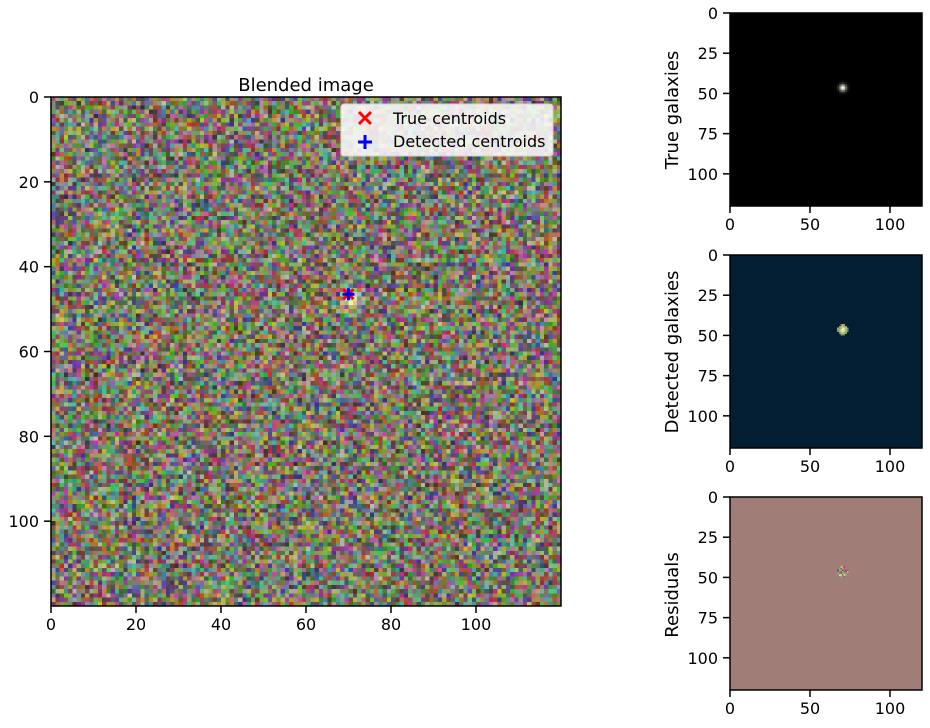 Image resolution: width=930 pixels, height=728 pixels. Describe the element at coordinates (365, 142) in the screenshot. I see `legend-detected-marker` at that location.